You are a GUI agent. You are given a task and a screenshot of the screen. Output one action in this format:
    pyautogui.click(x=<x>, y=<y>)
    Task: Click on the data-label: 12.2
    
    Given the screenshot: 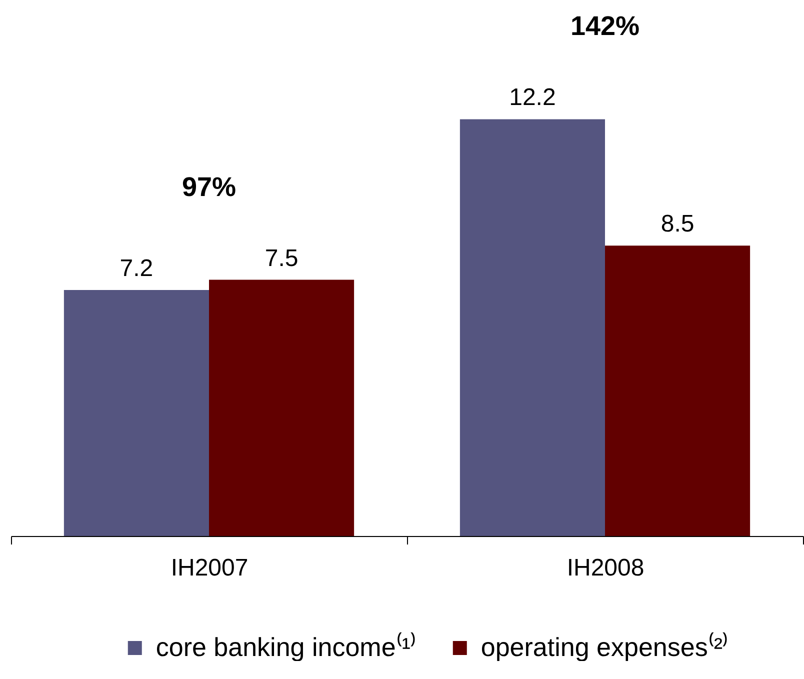 What is the action you would take?
    pyautogui.click(x=532, y=98)
    